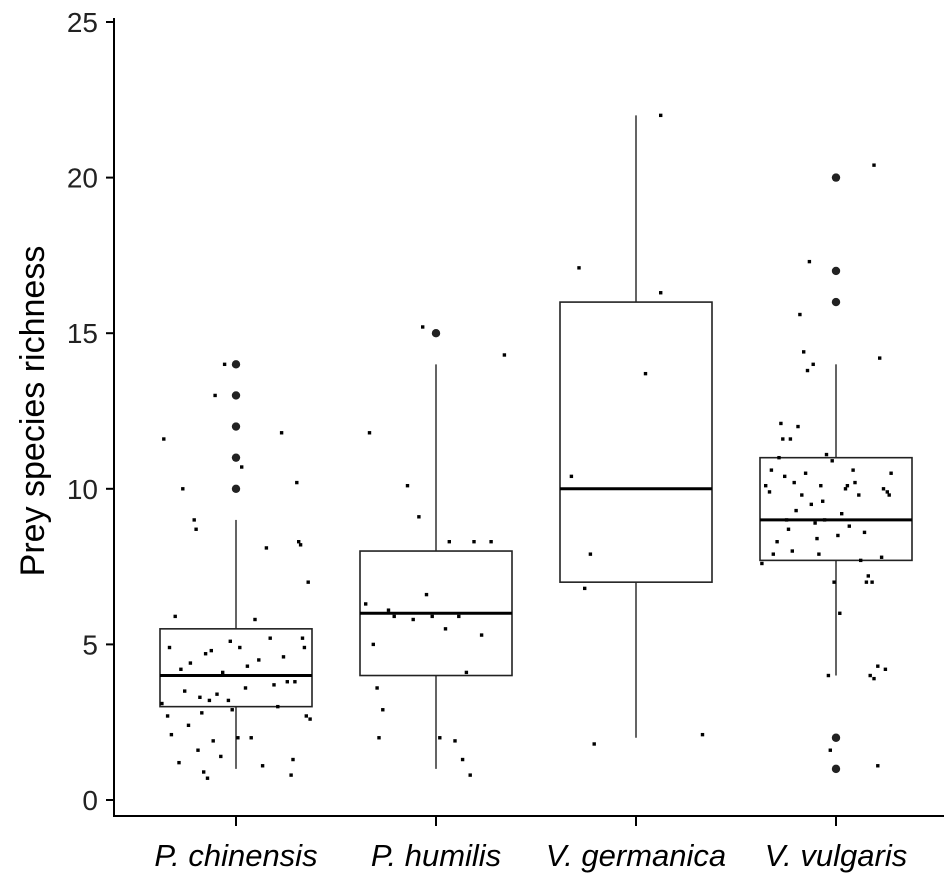 Image resolution: width=948 pixels, height=879 pixels. Describe the element at coordinates (91, 411) in the screenshot. I see `y-axis: 0 5 10 15 20 25` at that location.